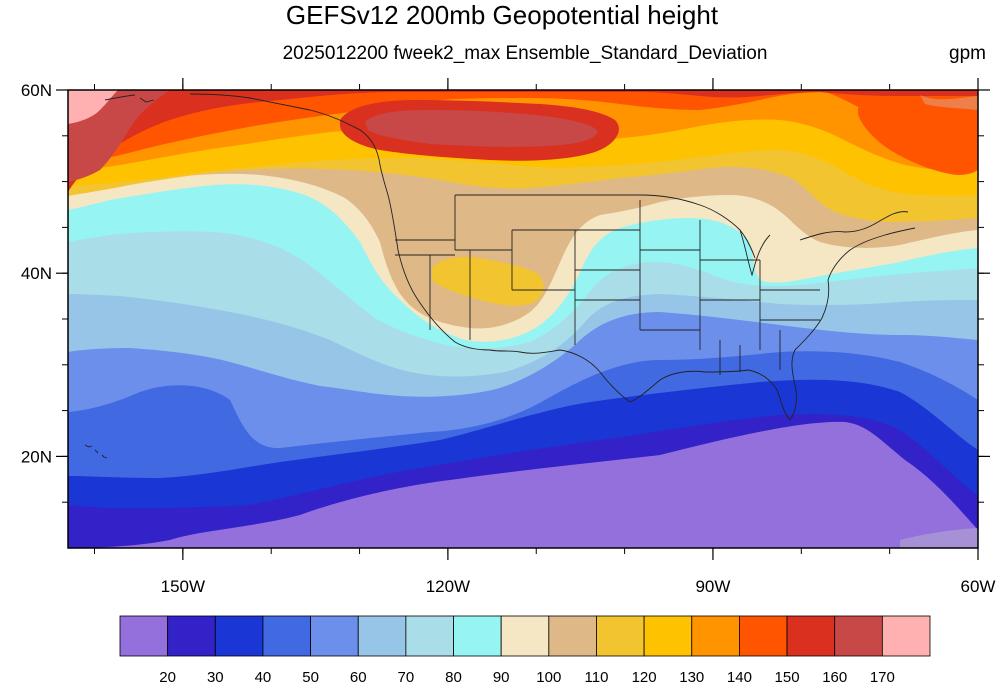  Describe the element at coordinates (448, 586) in the screenshot. I see `lon-tick-label: 120W` at that location.